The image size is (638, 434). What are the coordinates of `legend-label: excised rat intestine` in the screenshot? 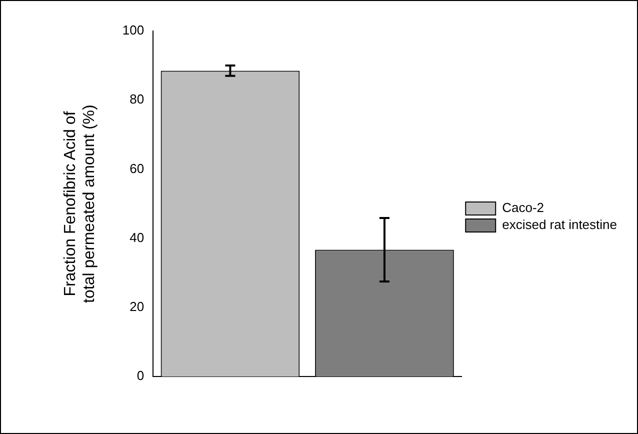 It's located at (560, 224).